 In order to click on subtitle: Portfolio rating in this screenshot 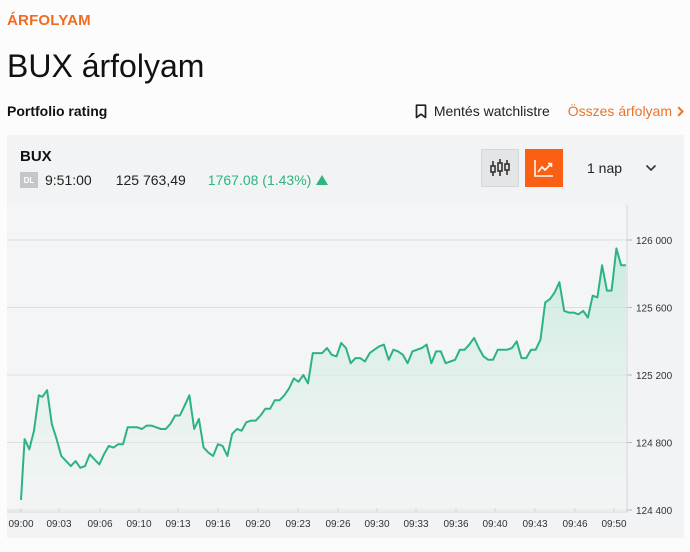, I will do `click(57, 111)`.